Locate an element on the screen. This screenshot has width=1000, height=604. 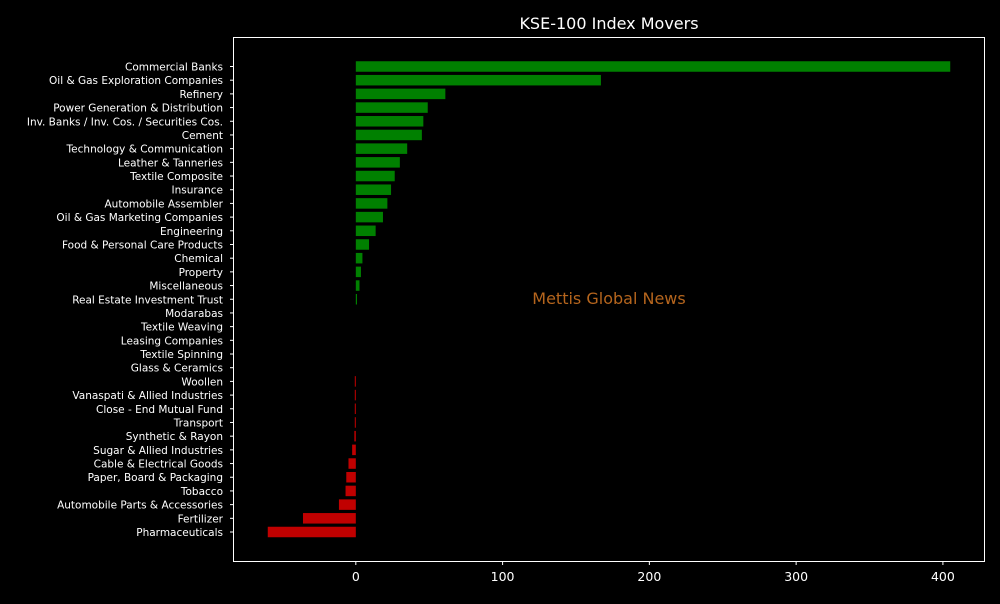
y-tick-label: Refinery is located at coordinates (201, 95).